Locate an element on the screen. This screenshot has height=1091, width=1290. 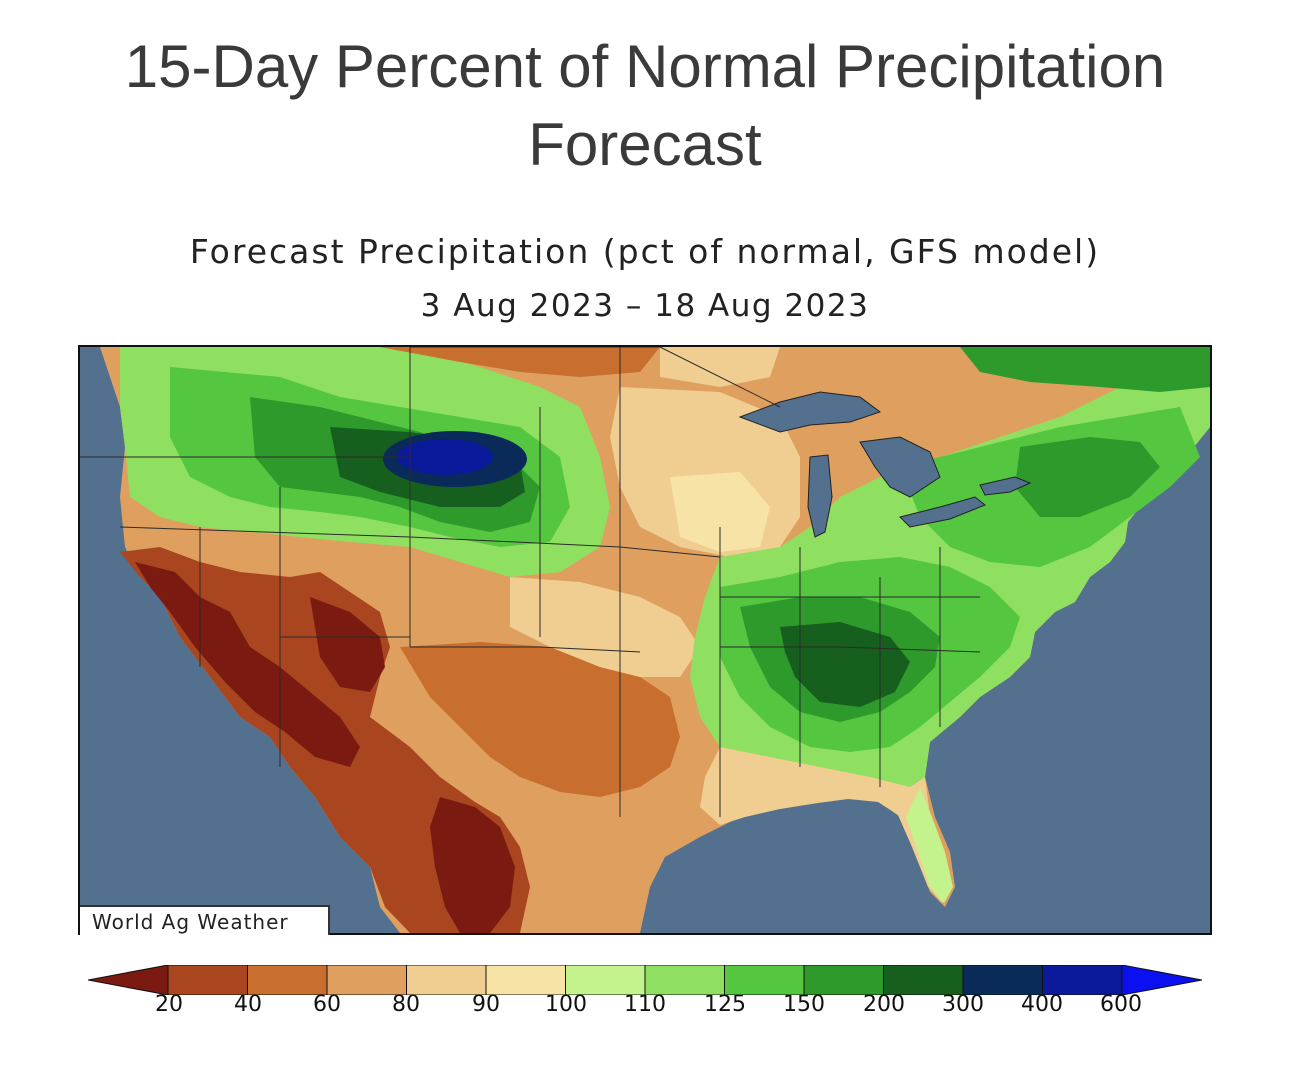
legend-label: 60 is located at coordinates (327, 1004).